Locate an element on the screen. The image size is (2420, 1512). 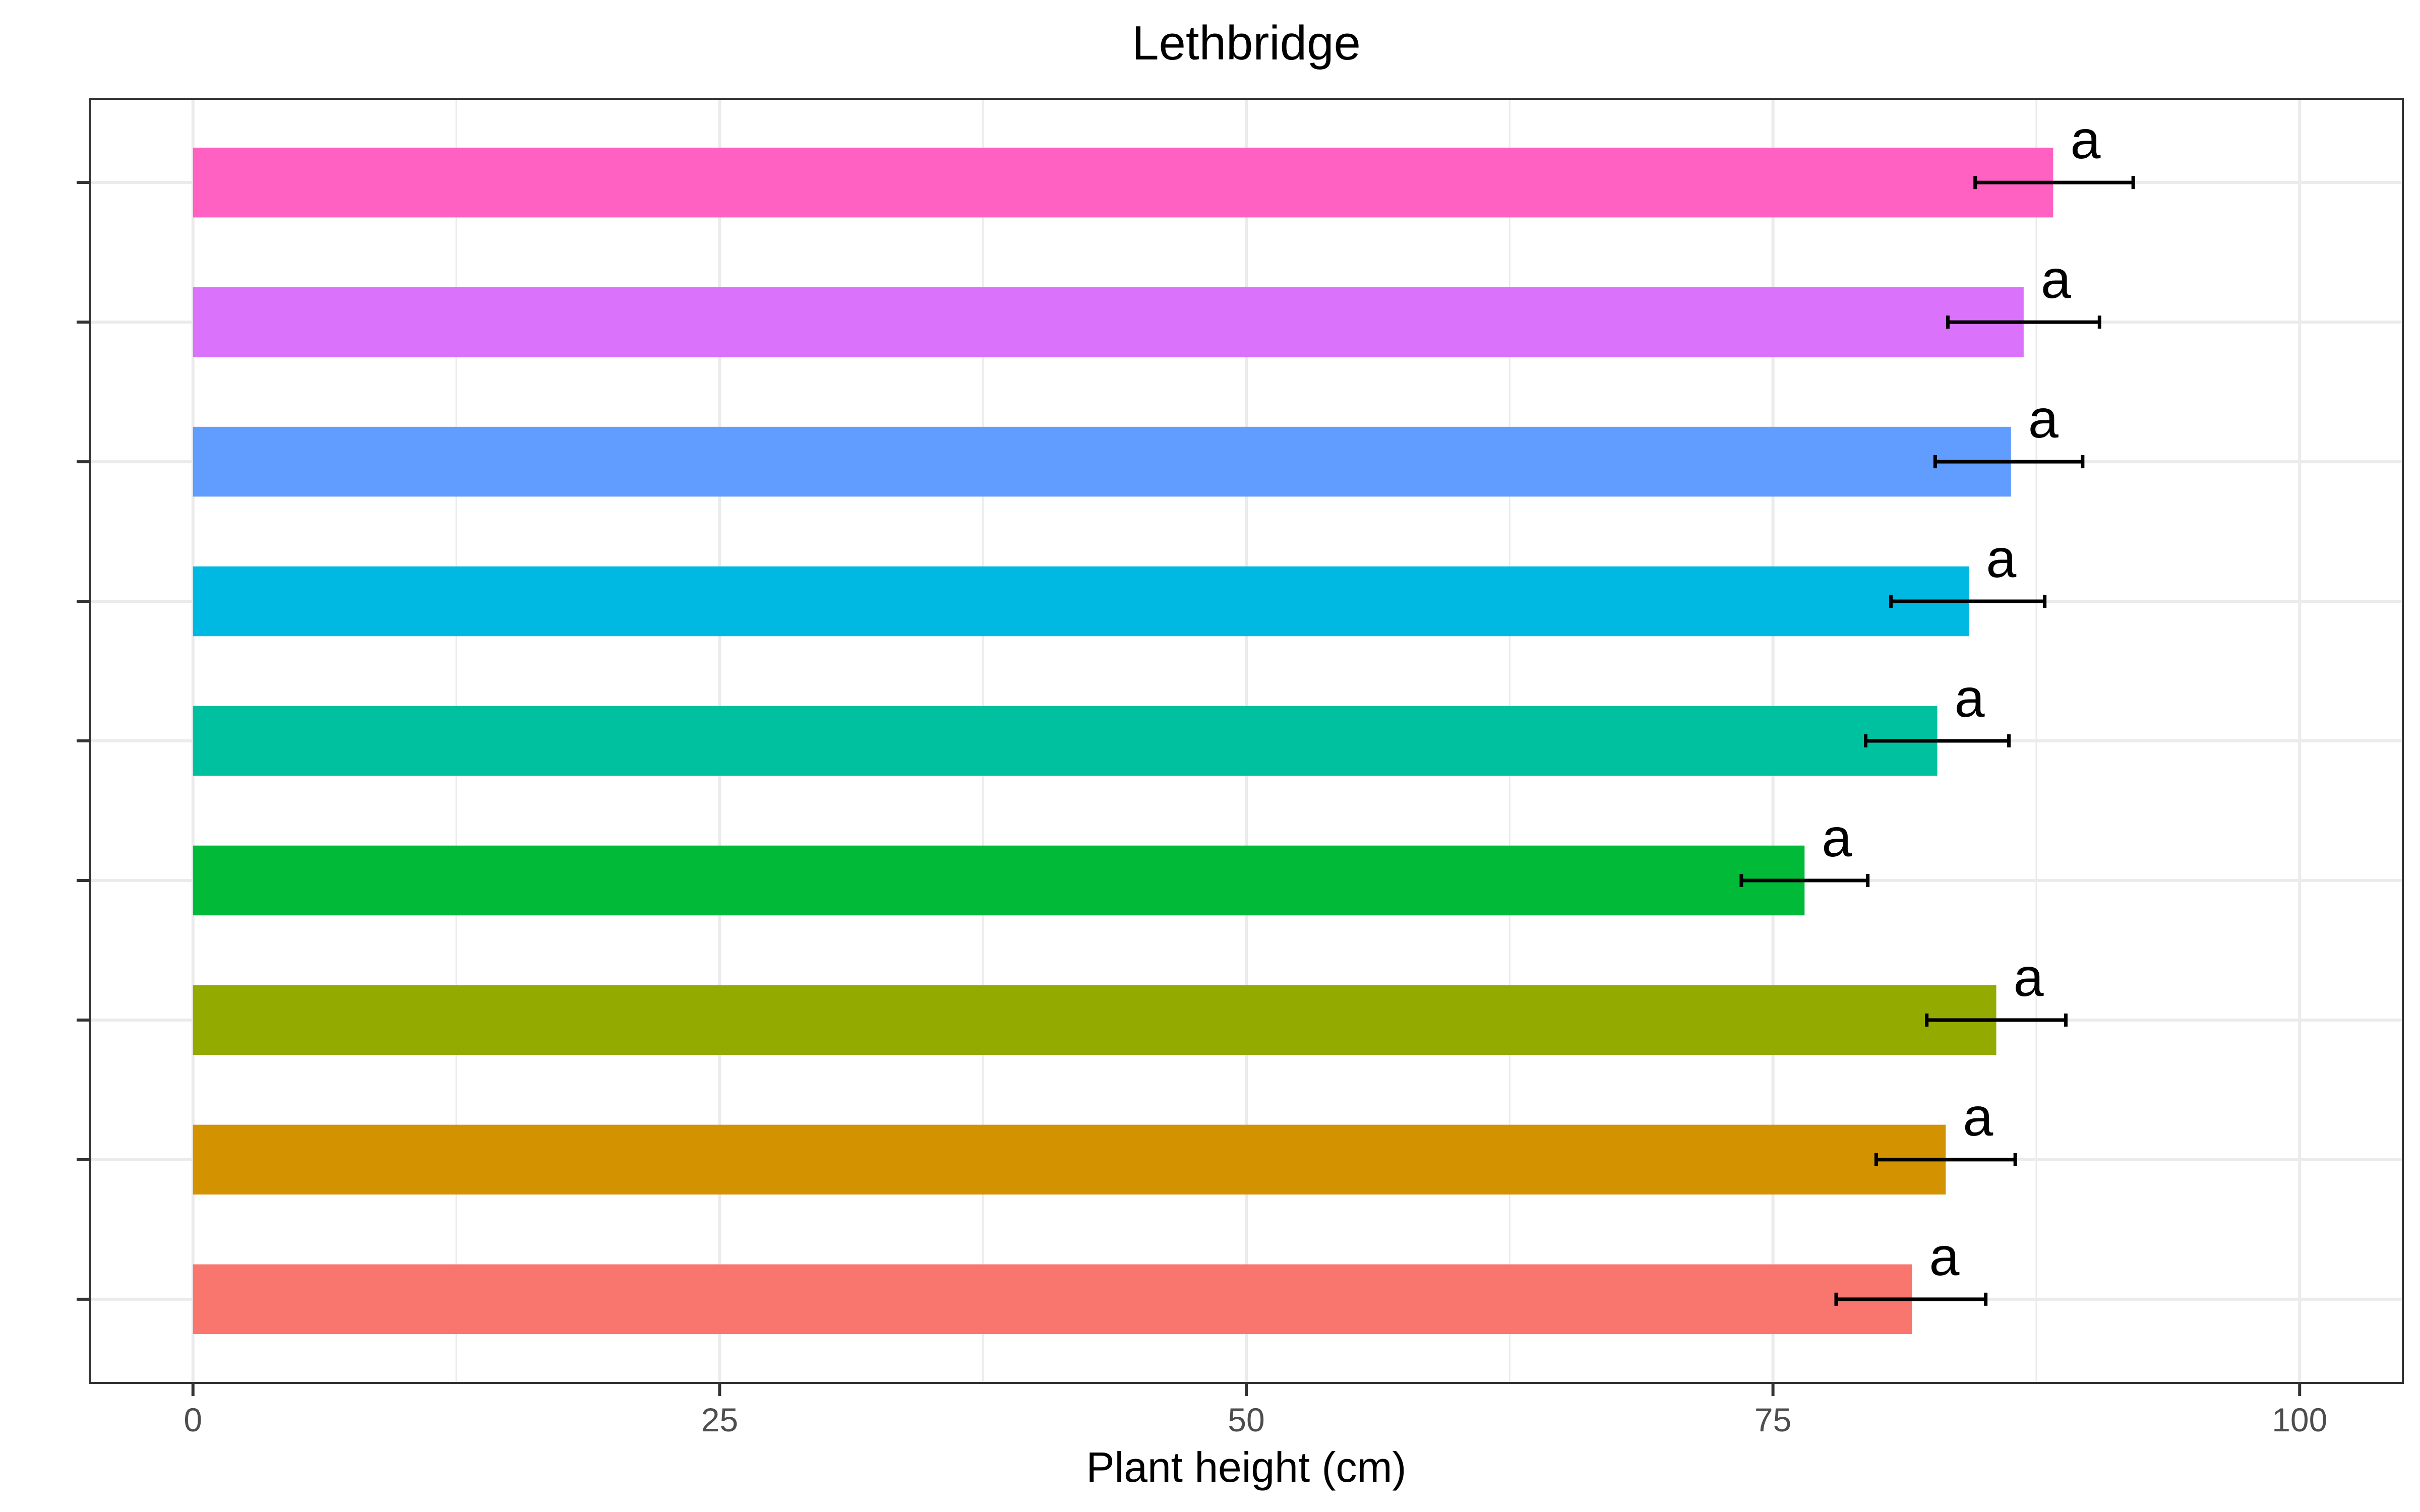
significance-labels: a a a a a a a a a is located at coordinates (1961, 698).